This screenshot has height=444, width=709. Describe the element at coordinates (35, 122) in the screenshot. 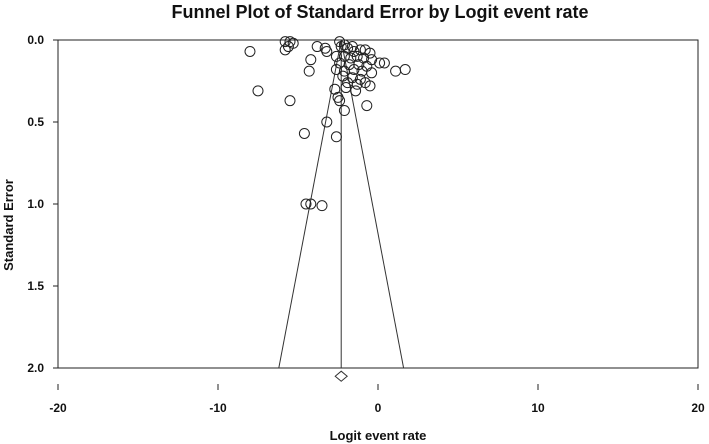

I see `y-tick-label: 0.5` at that location.